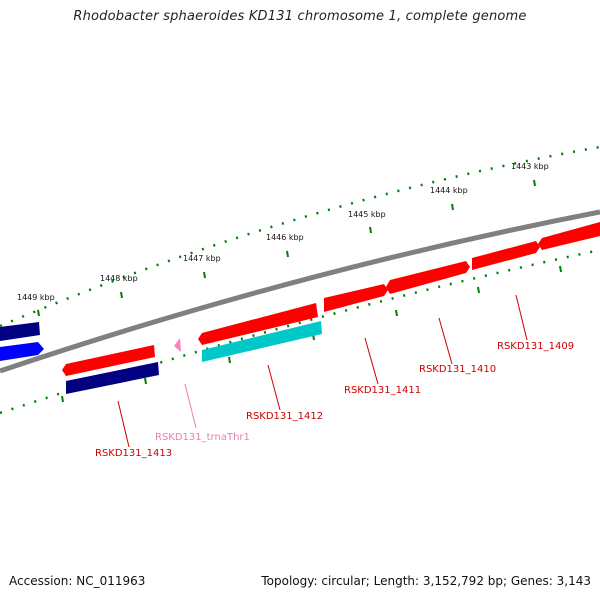 The image size is (600, 600). Describe the element at coordinates (161, 357) in the screenshot. I see `reverse-strand-genes` at that location.